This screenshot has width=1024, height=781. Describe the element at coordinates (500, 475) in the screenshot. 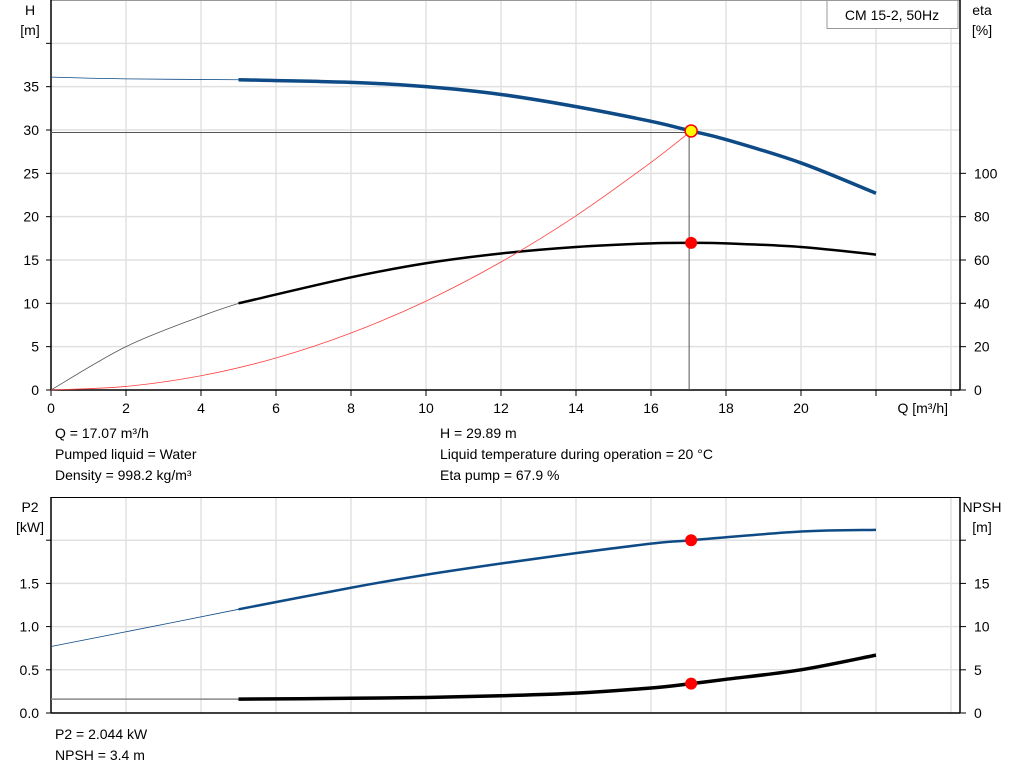

I see `info-eta: Eta pump = 67.9 %` at that location.